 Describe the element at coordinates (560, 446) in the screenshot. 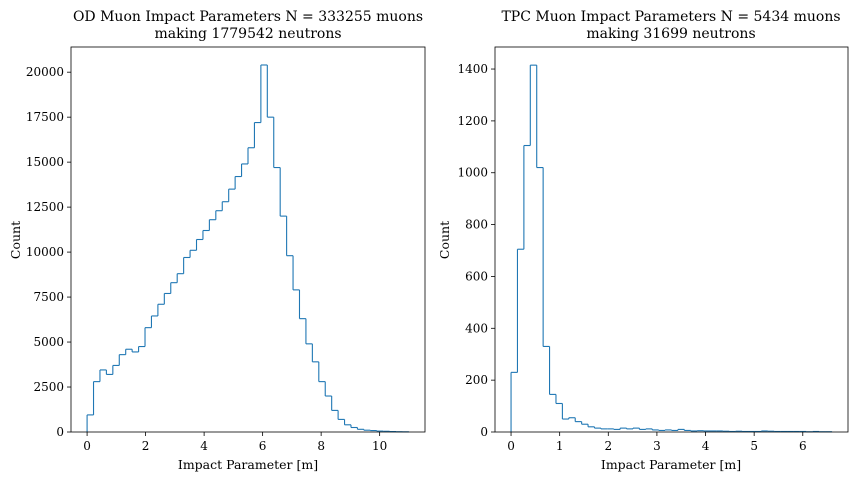

I see `tpc-xtick-label: 1` at that location.